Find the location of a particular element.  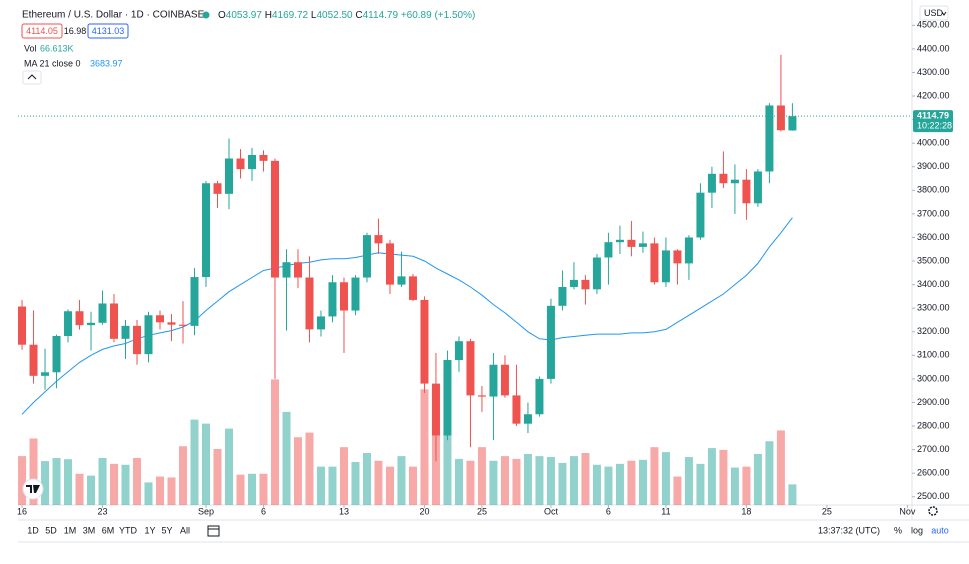

sell-box is located at coordinates (42, 31).